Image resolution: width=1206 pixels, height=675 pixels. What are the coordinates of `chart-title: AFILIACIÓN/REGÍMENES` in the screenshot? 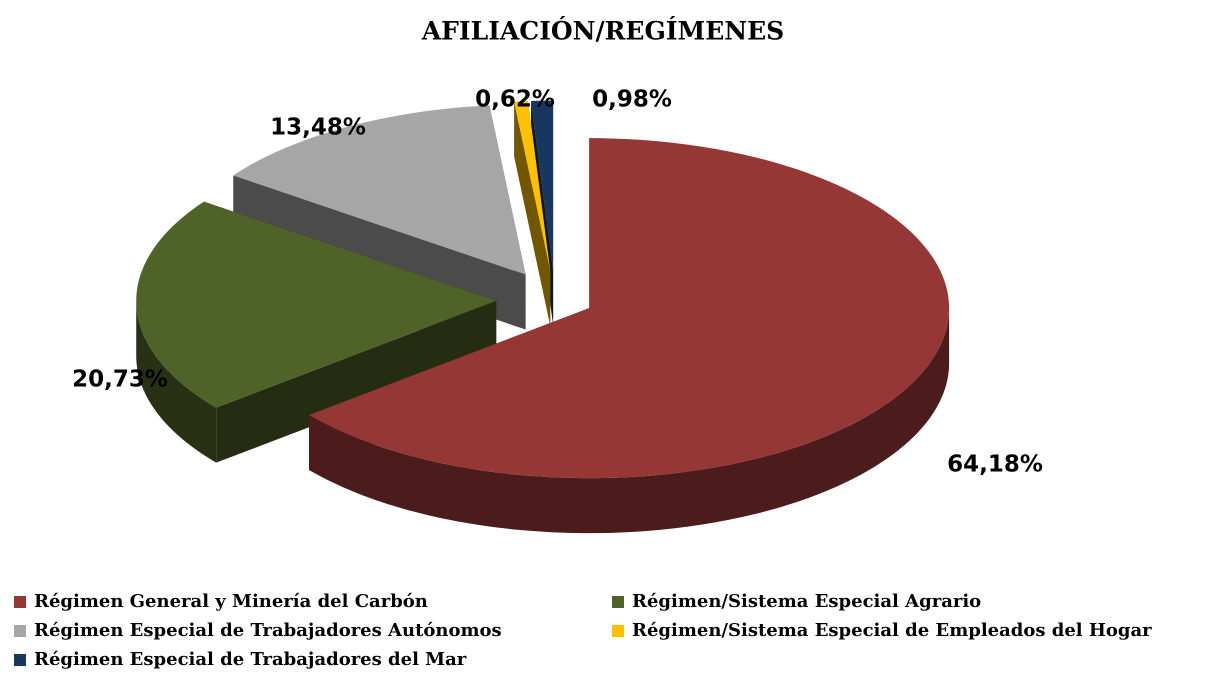 It's located at (602, 31).